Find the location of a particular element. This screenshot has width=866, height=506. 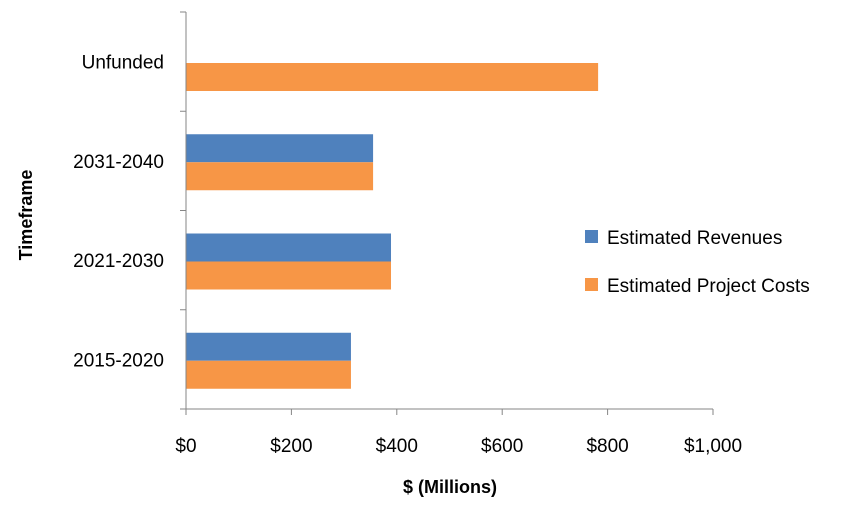

bar-estimated-revenues-2031-2040 is located at coordinates (280, 148).